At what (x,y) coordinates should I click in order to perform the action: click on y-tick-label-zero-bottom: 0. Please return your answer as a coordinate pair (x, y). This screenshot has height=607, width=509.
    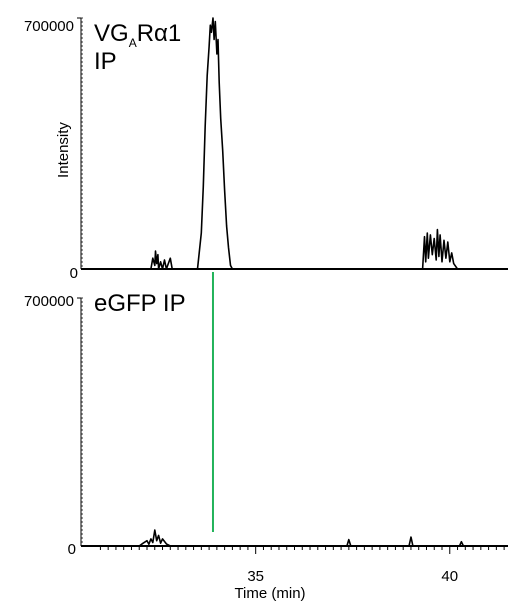
    Looking at the image, I should click on (72, 549).